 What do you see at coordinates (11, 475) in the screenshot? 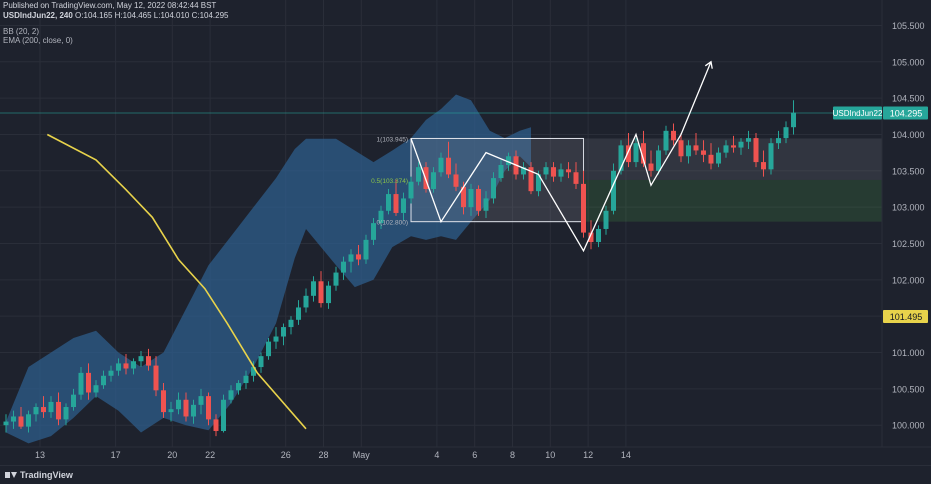
I see `tradingview-icon` at bounding box center [11, 475].